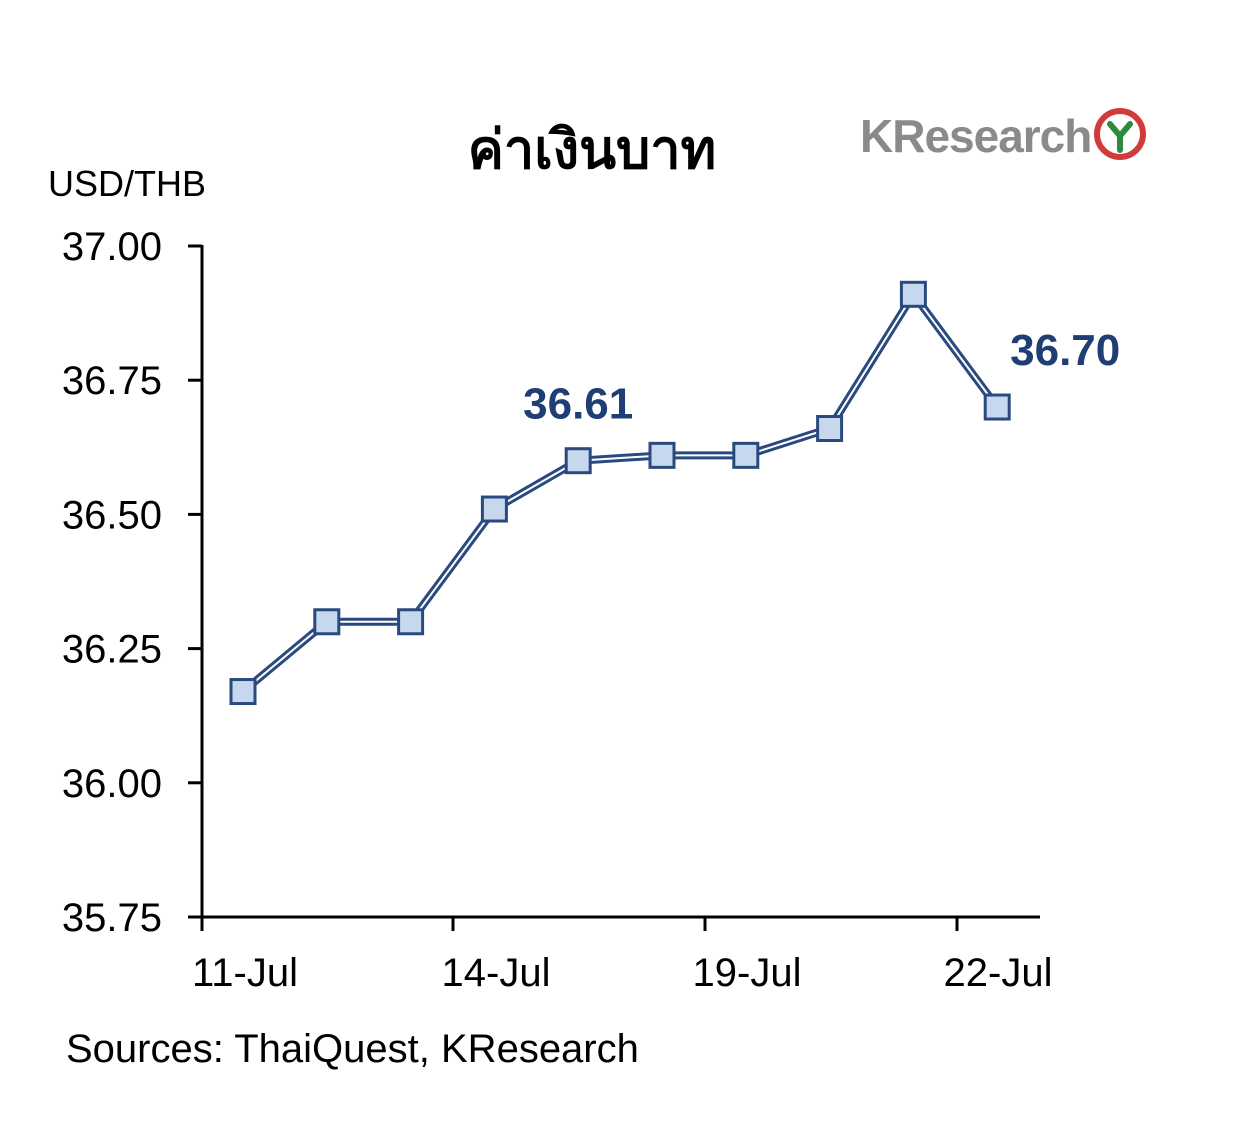 Image resolution: width=1235 pixels, height=1122 pixels. Describe the element at coordinates (622, 956) in the screenshot. I see `x-ticks: 11-Jul 14-Jul 19-Jul 22-Jul` at that location.